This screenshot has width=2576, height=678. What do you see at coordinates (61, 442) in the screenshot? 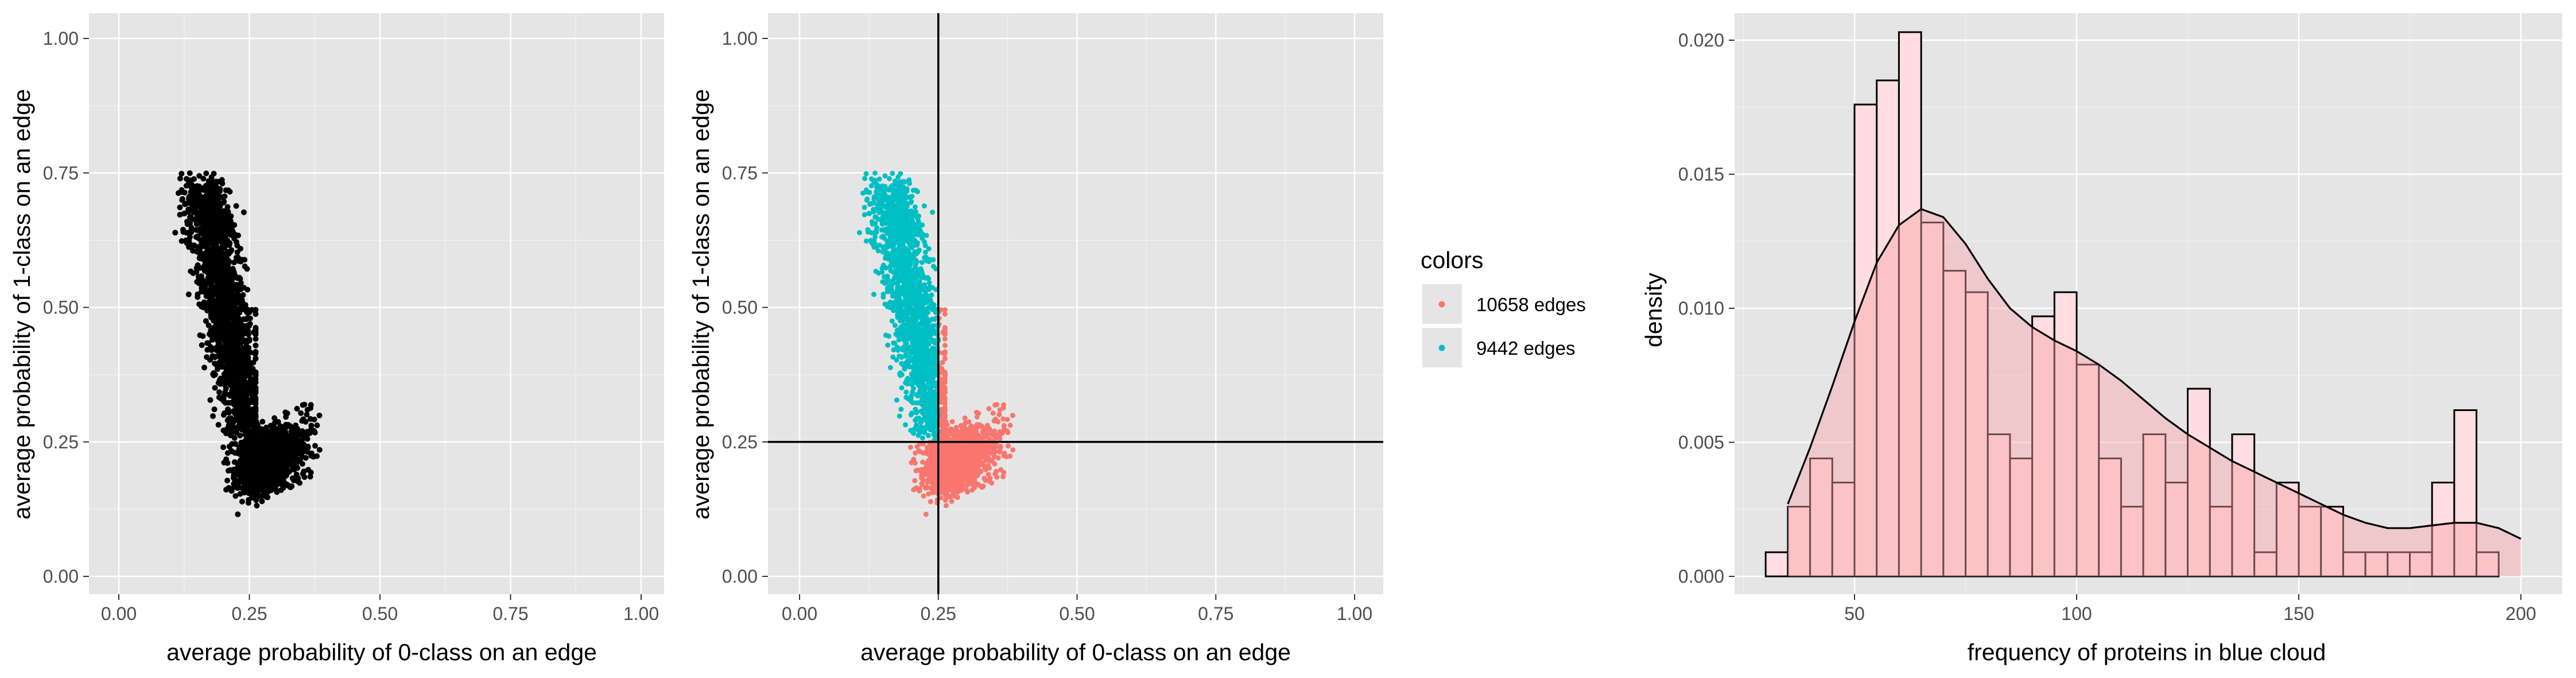
I see `y-tick-label: 0.25` at bounding box center [61, 442].